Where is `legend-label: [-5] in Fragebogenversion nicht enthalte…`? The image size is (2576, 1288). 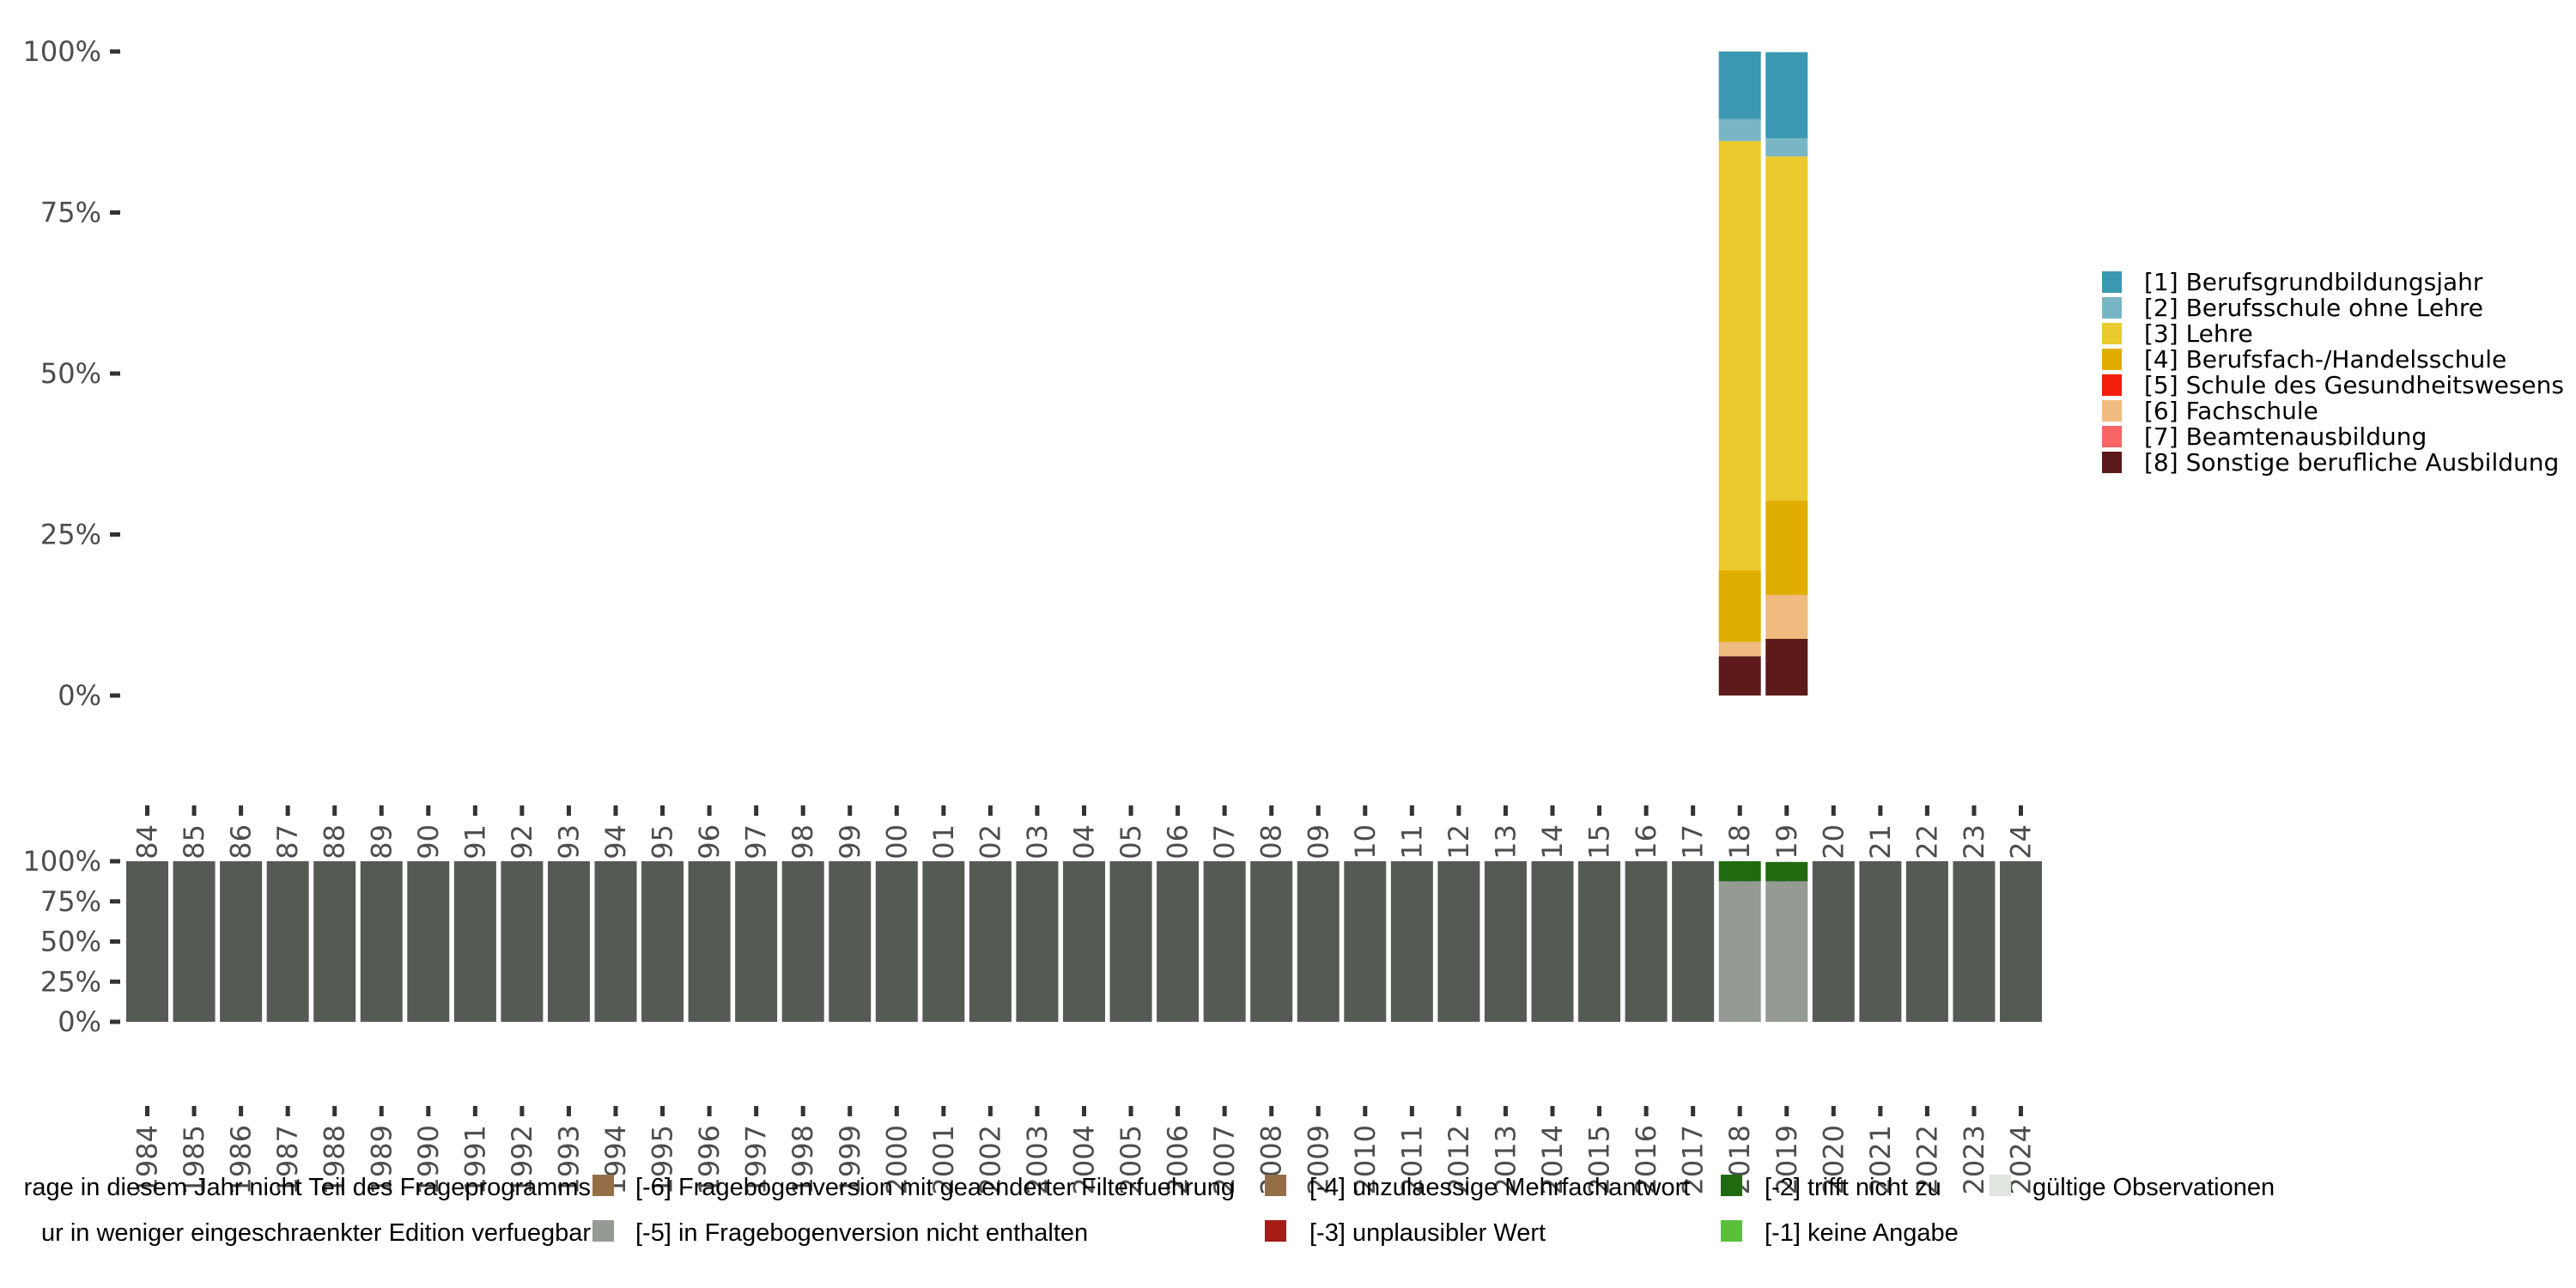
legend-label: [-5] in Fragebogenversion nicht enthalte… is located at coordinates (861, 1233).